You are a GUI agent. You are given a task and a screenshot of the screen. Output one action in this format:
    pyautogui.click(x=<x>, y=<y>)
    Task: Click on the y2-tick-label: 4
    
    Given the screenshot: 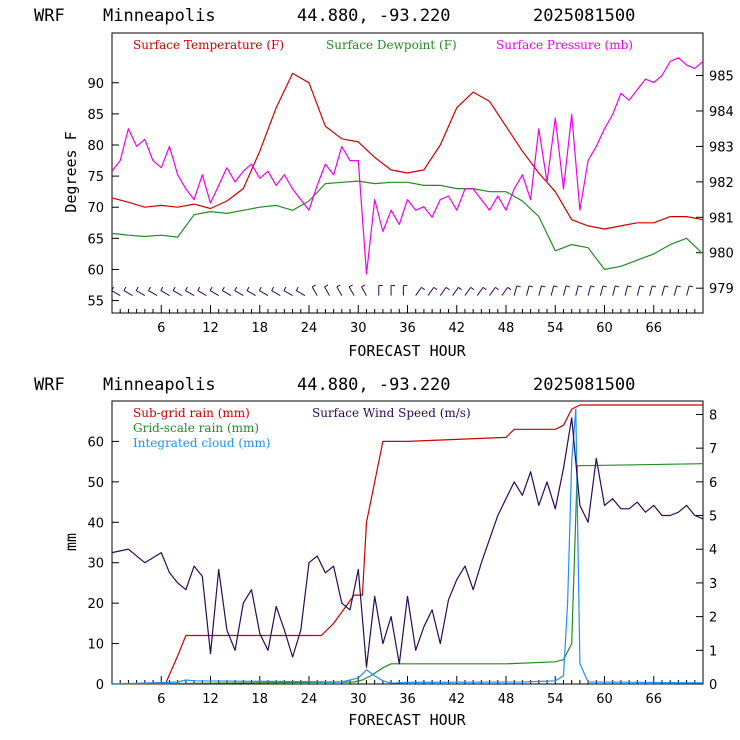 What is the action you would take?
    pyautogui.click(x=713, y=550)
    